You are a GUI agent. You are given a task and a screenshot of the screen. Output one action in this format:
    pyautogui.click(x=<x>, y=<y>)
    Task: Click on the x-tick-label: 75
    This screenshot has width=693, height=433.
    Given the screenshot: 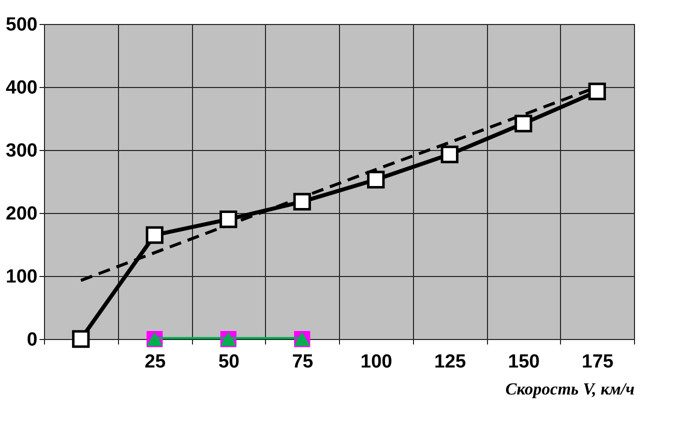 What is the action you would take?
    pyautogui.click(x=303, y=362)
    